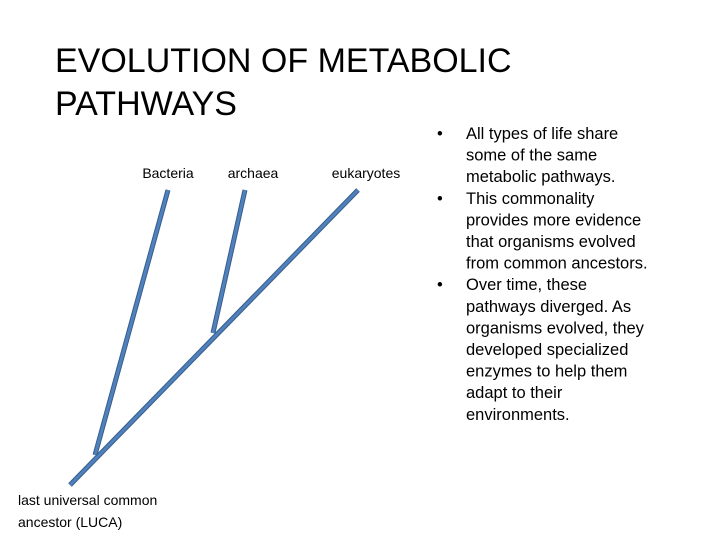 The width and height of the screenshot is (720, 540). What do you see at coordinates (546, 372) in the screenshot?
I see `bullet-text: enzymes to help them` at bounding box center [546, 372].